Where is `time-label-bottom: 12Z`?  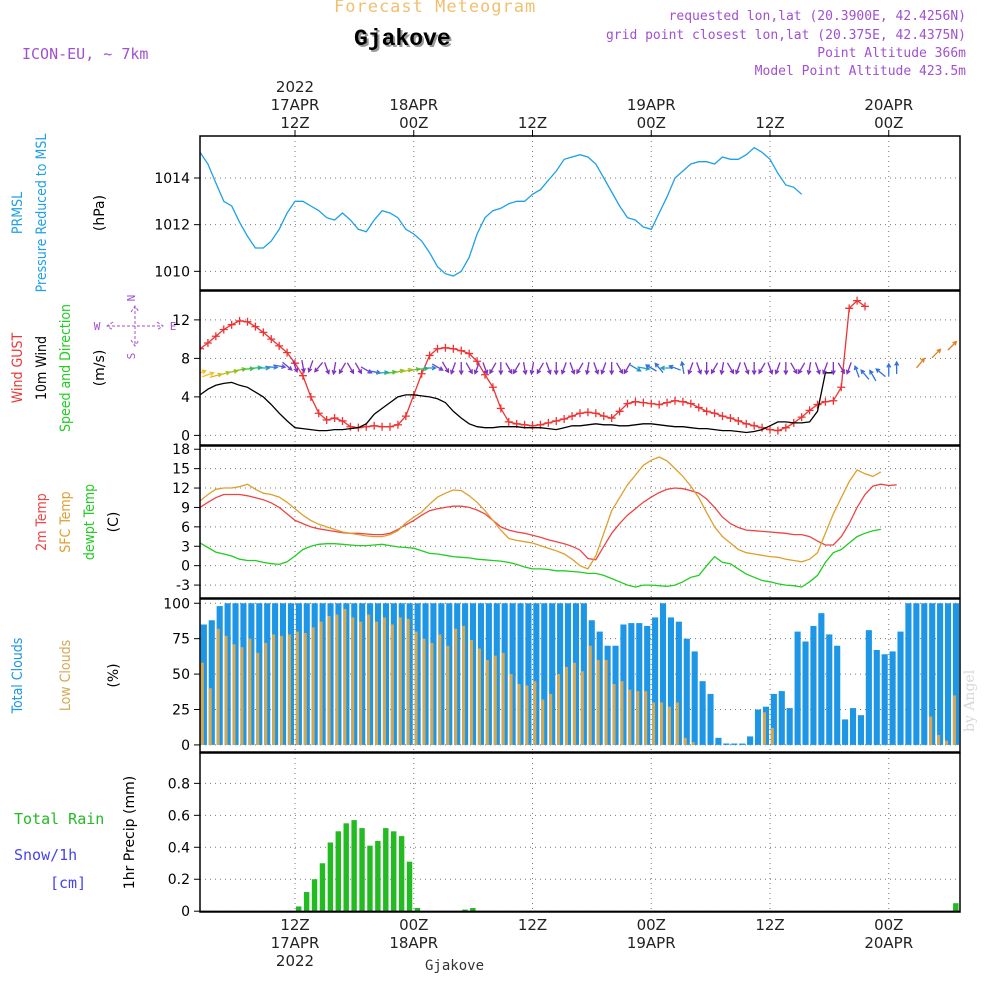
time-label-bottom: 12Z is located at coordinates (294, 925).